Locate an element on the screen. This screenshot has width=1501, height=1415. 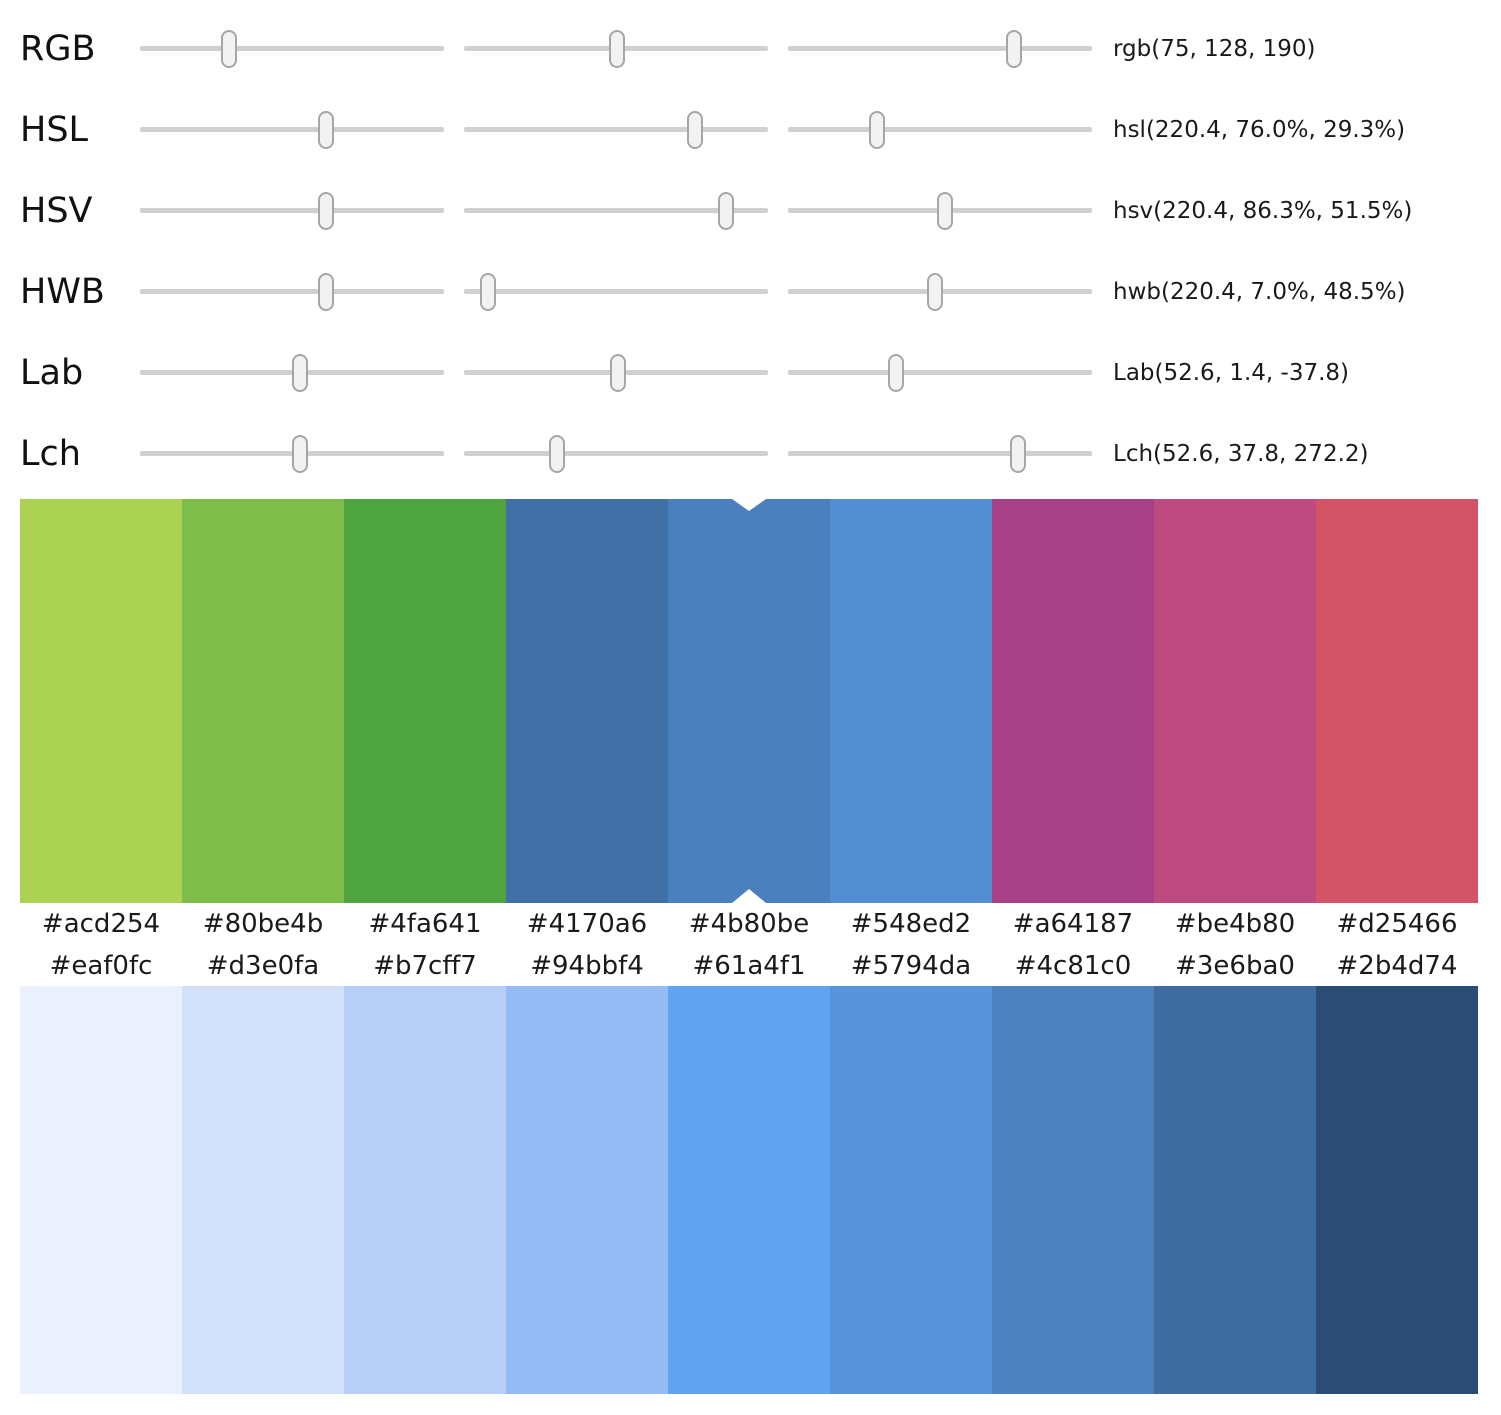
hex-label: #eaf0fc is located at coordinates (101, 965).